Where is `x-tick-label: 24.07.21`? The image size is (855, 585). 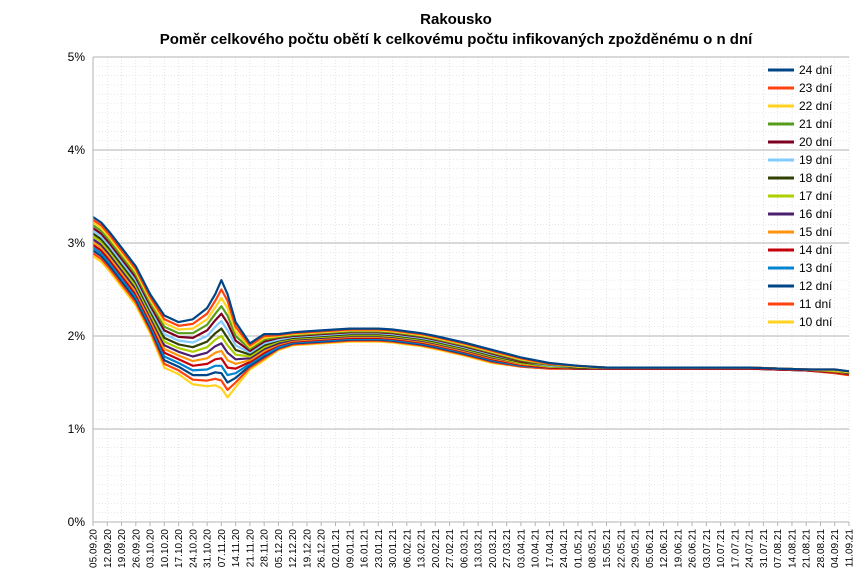 x-tick-label: 24.07.21 is located at coordinates (750, 548).